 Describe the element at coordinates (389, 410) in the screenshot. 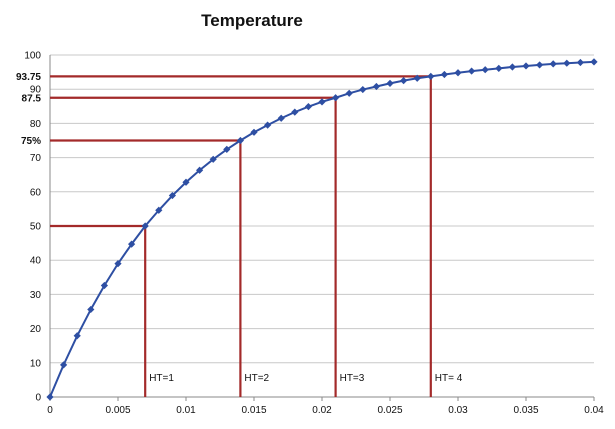

I see `x-tick-label: 0.025` at that location.